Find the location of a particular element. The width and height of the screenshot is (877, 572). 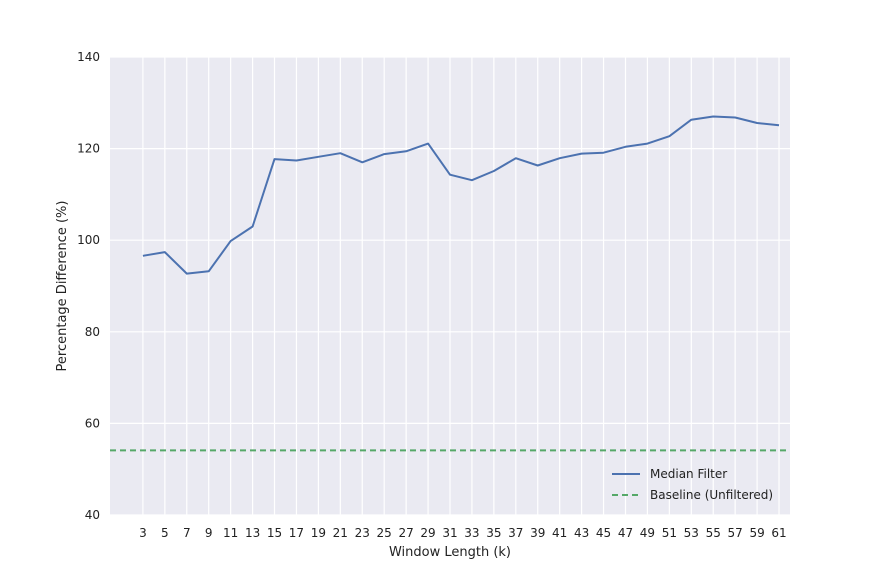

x-tick-label: 17 is located at coordinates (296, 533).